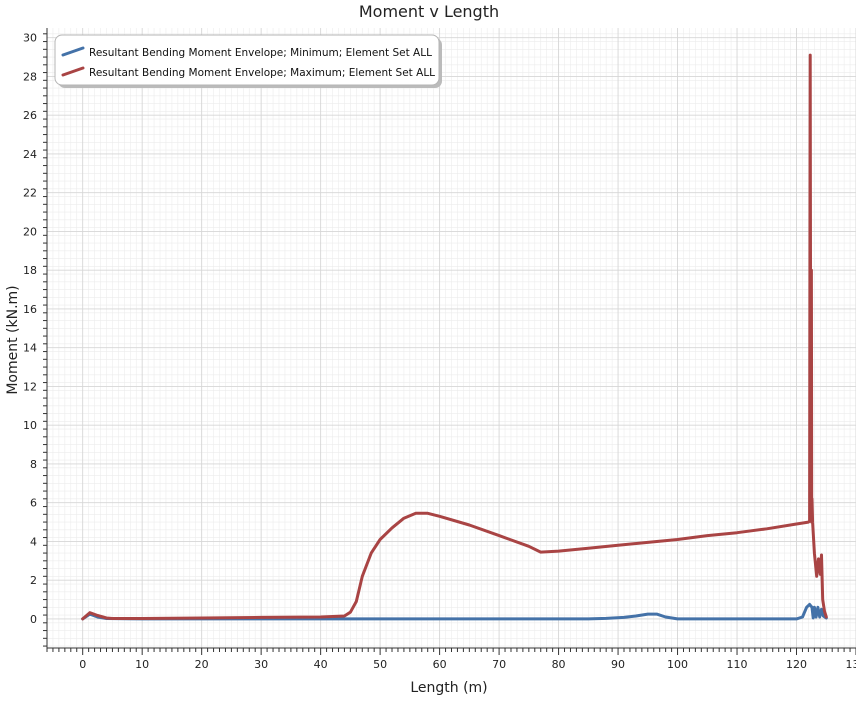  What do you see at coordinates (618, 664) in the screenshot?
I see `x-tick-label: 90` at bounding box center [618, 664].